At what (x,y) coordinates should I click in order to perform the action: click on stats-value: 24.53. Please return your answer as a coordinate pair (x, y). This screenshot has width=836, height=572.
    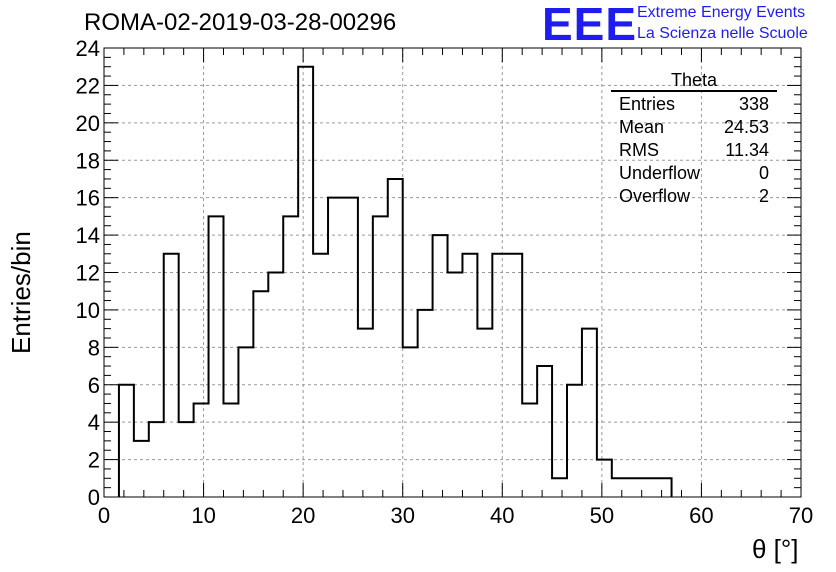
    Looking at the image, I should click on (746, 127).